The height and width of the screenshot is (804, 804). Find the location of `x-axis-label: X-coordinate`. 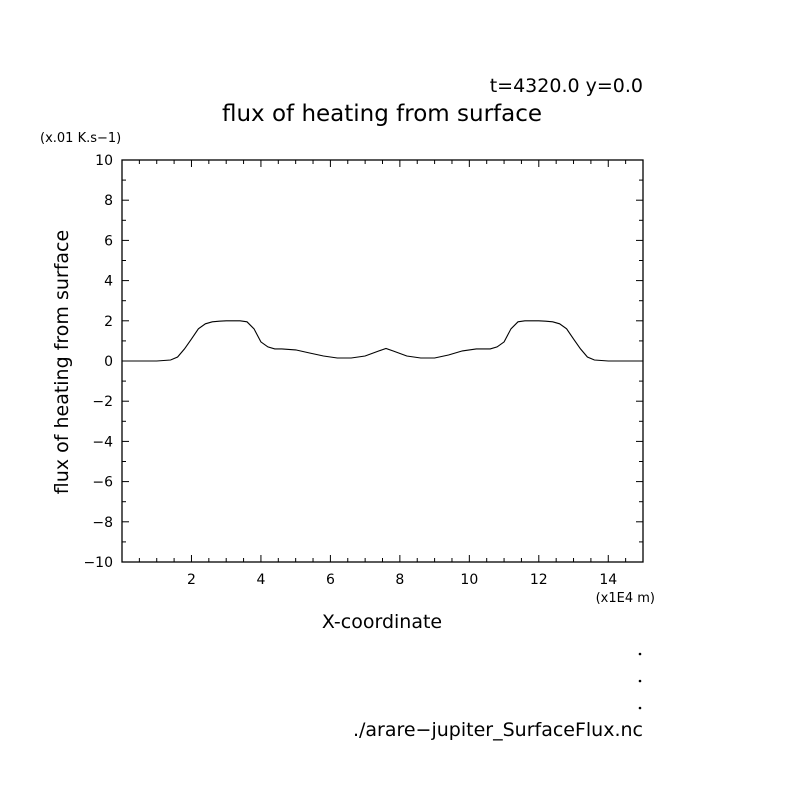

x-axis-label: X-coordinate is located at coordinates (382, 622).